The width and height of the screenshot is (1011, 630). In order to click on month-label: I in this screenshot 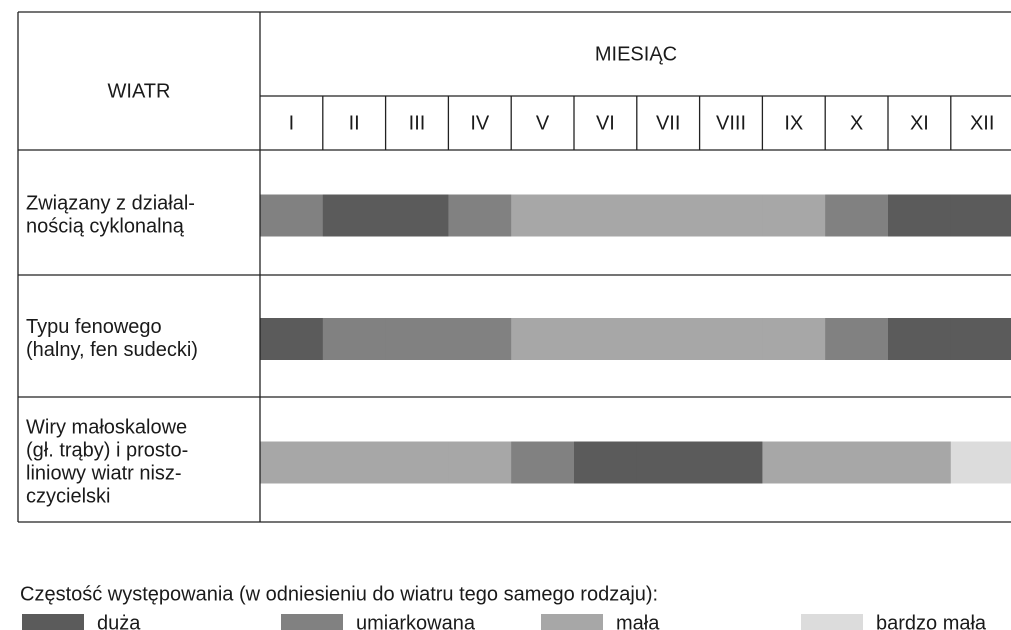, I will do `click(292, 123)`.